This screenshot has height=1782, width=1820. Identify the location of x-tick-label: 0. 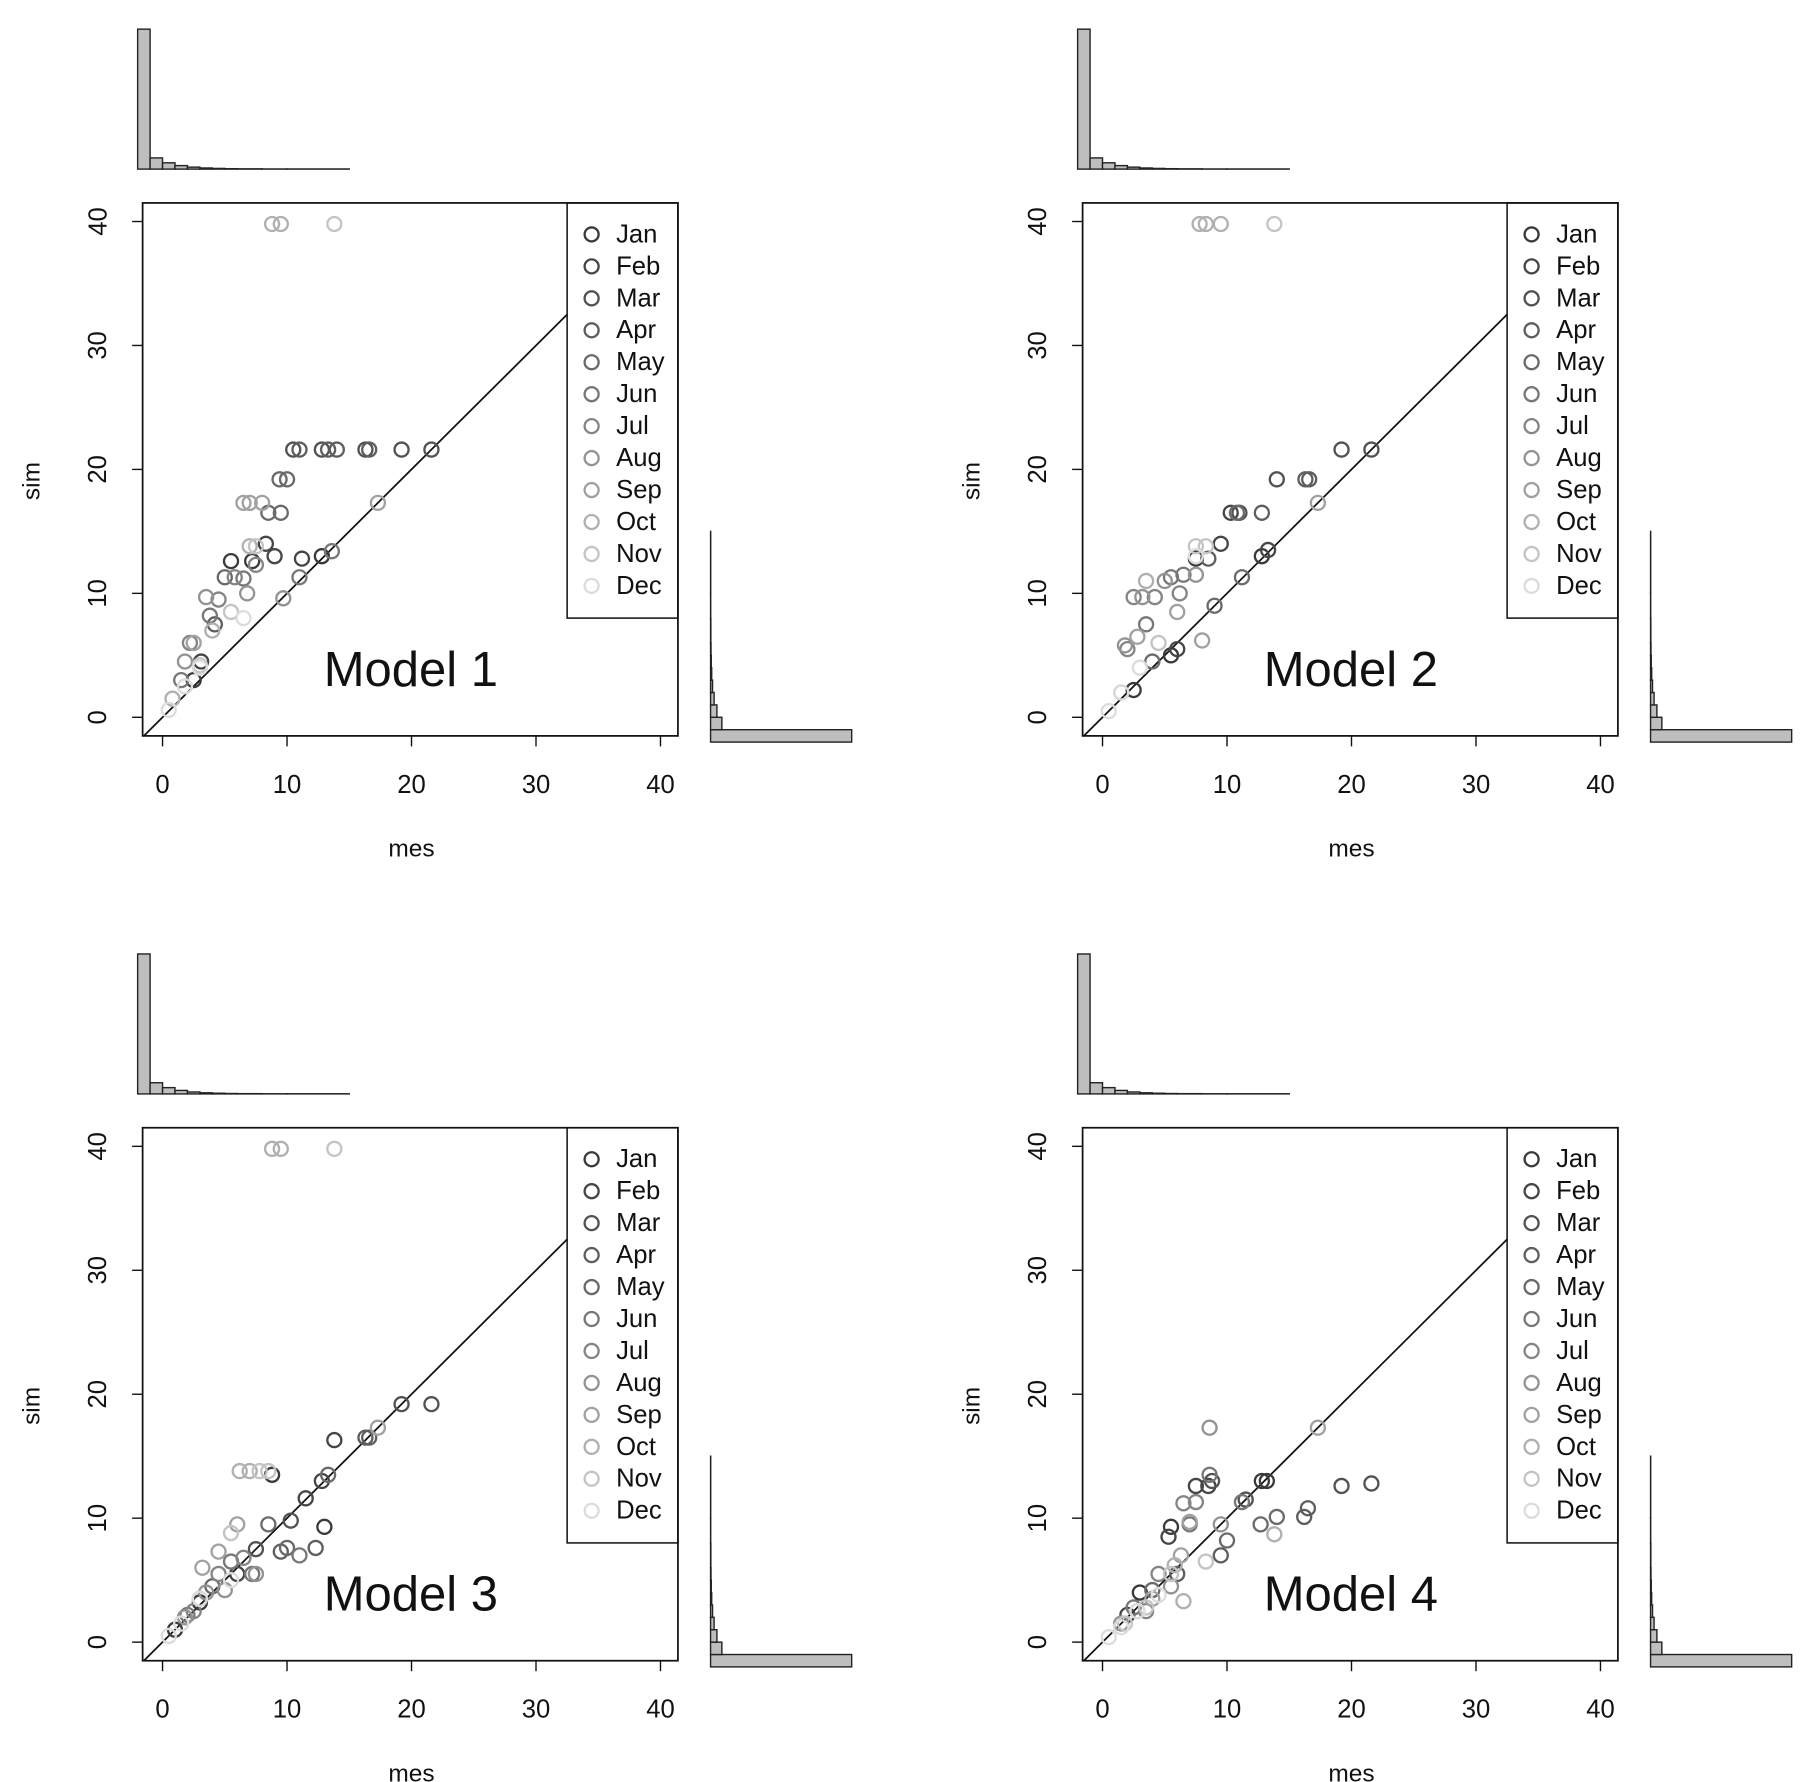
(1102, 785).